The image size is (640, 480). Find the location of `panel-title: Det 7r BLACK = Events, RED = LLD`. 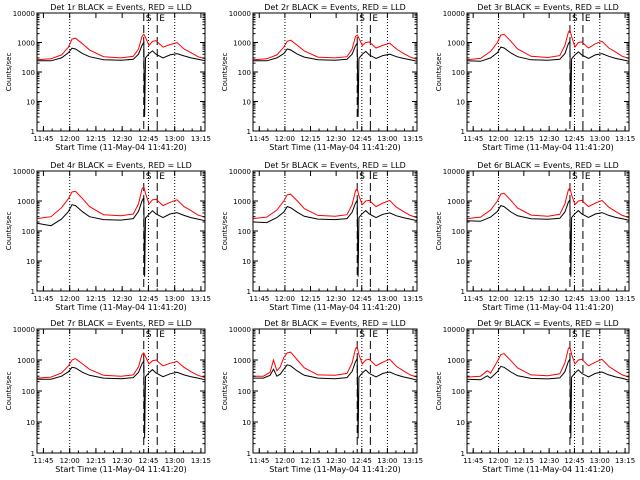

panel-title: Det 7r BLACK = Events, RED = LLD is located at coordinates (121, 323).